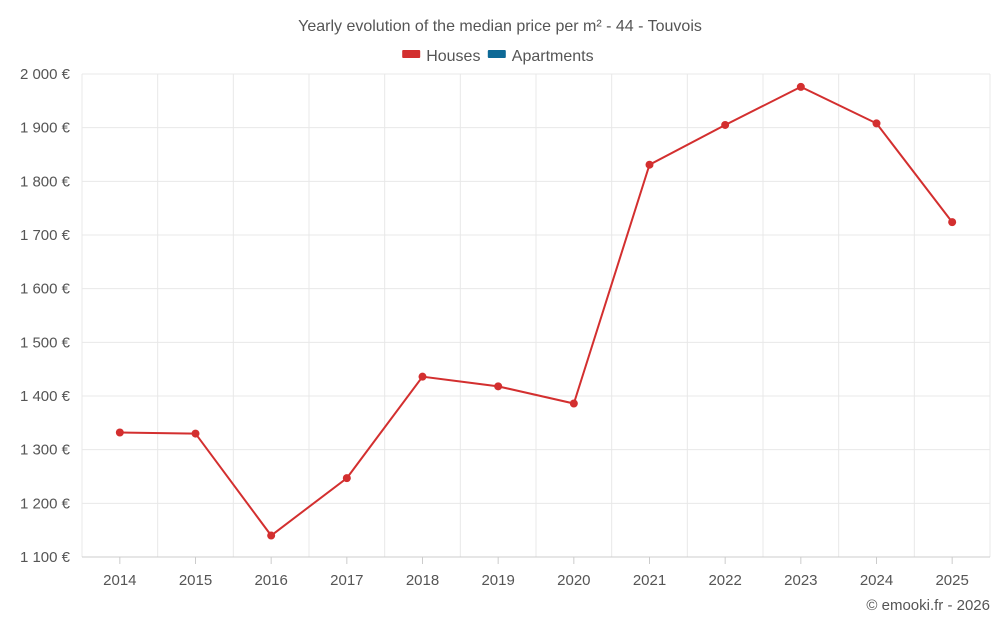 The height and width of the screenshot is (625, 1000). What do you see at coordinates (45, 181) in the screenshot?
I see `y-tick-label: 1 800 €` at bounding box center [45, 181].